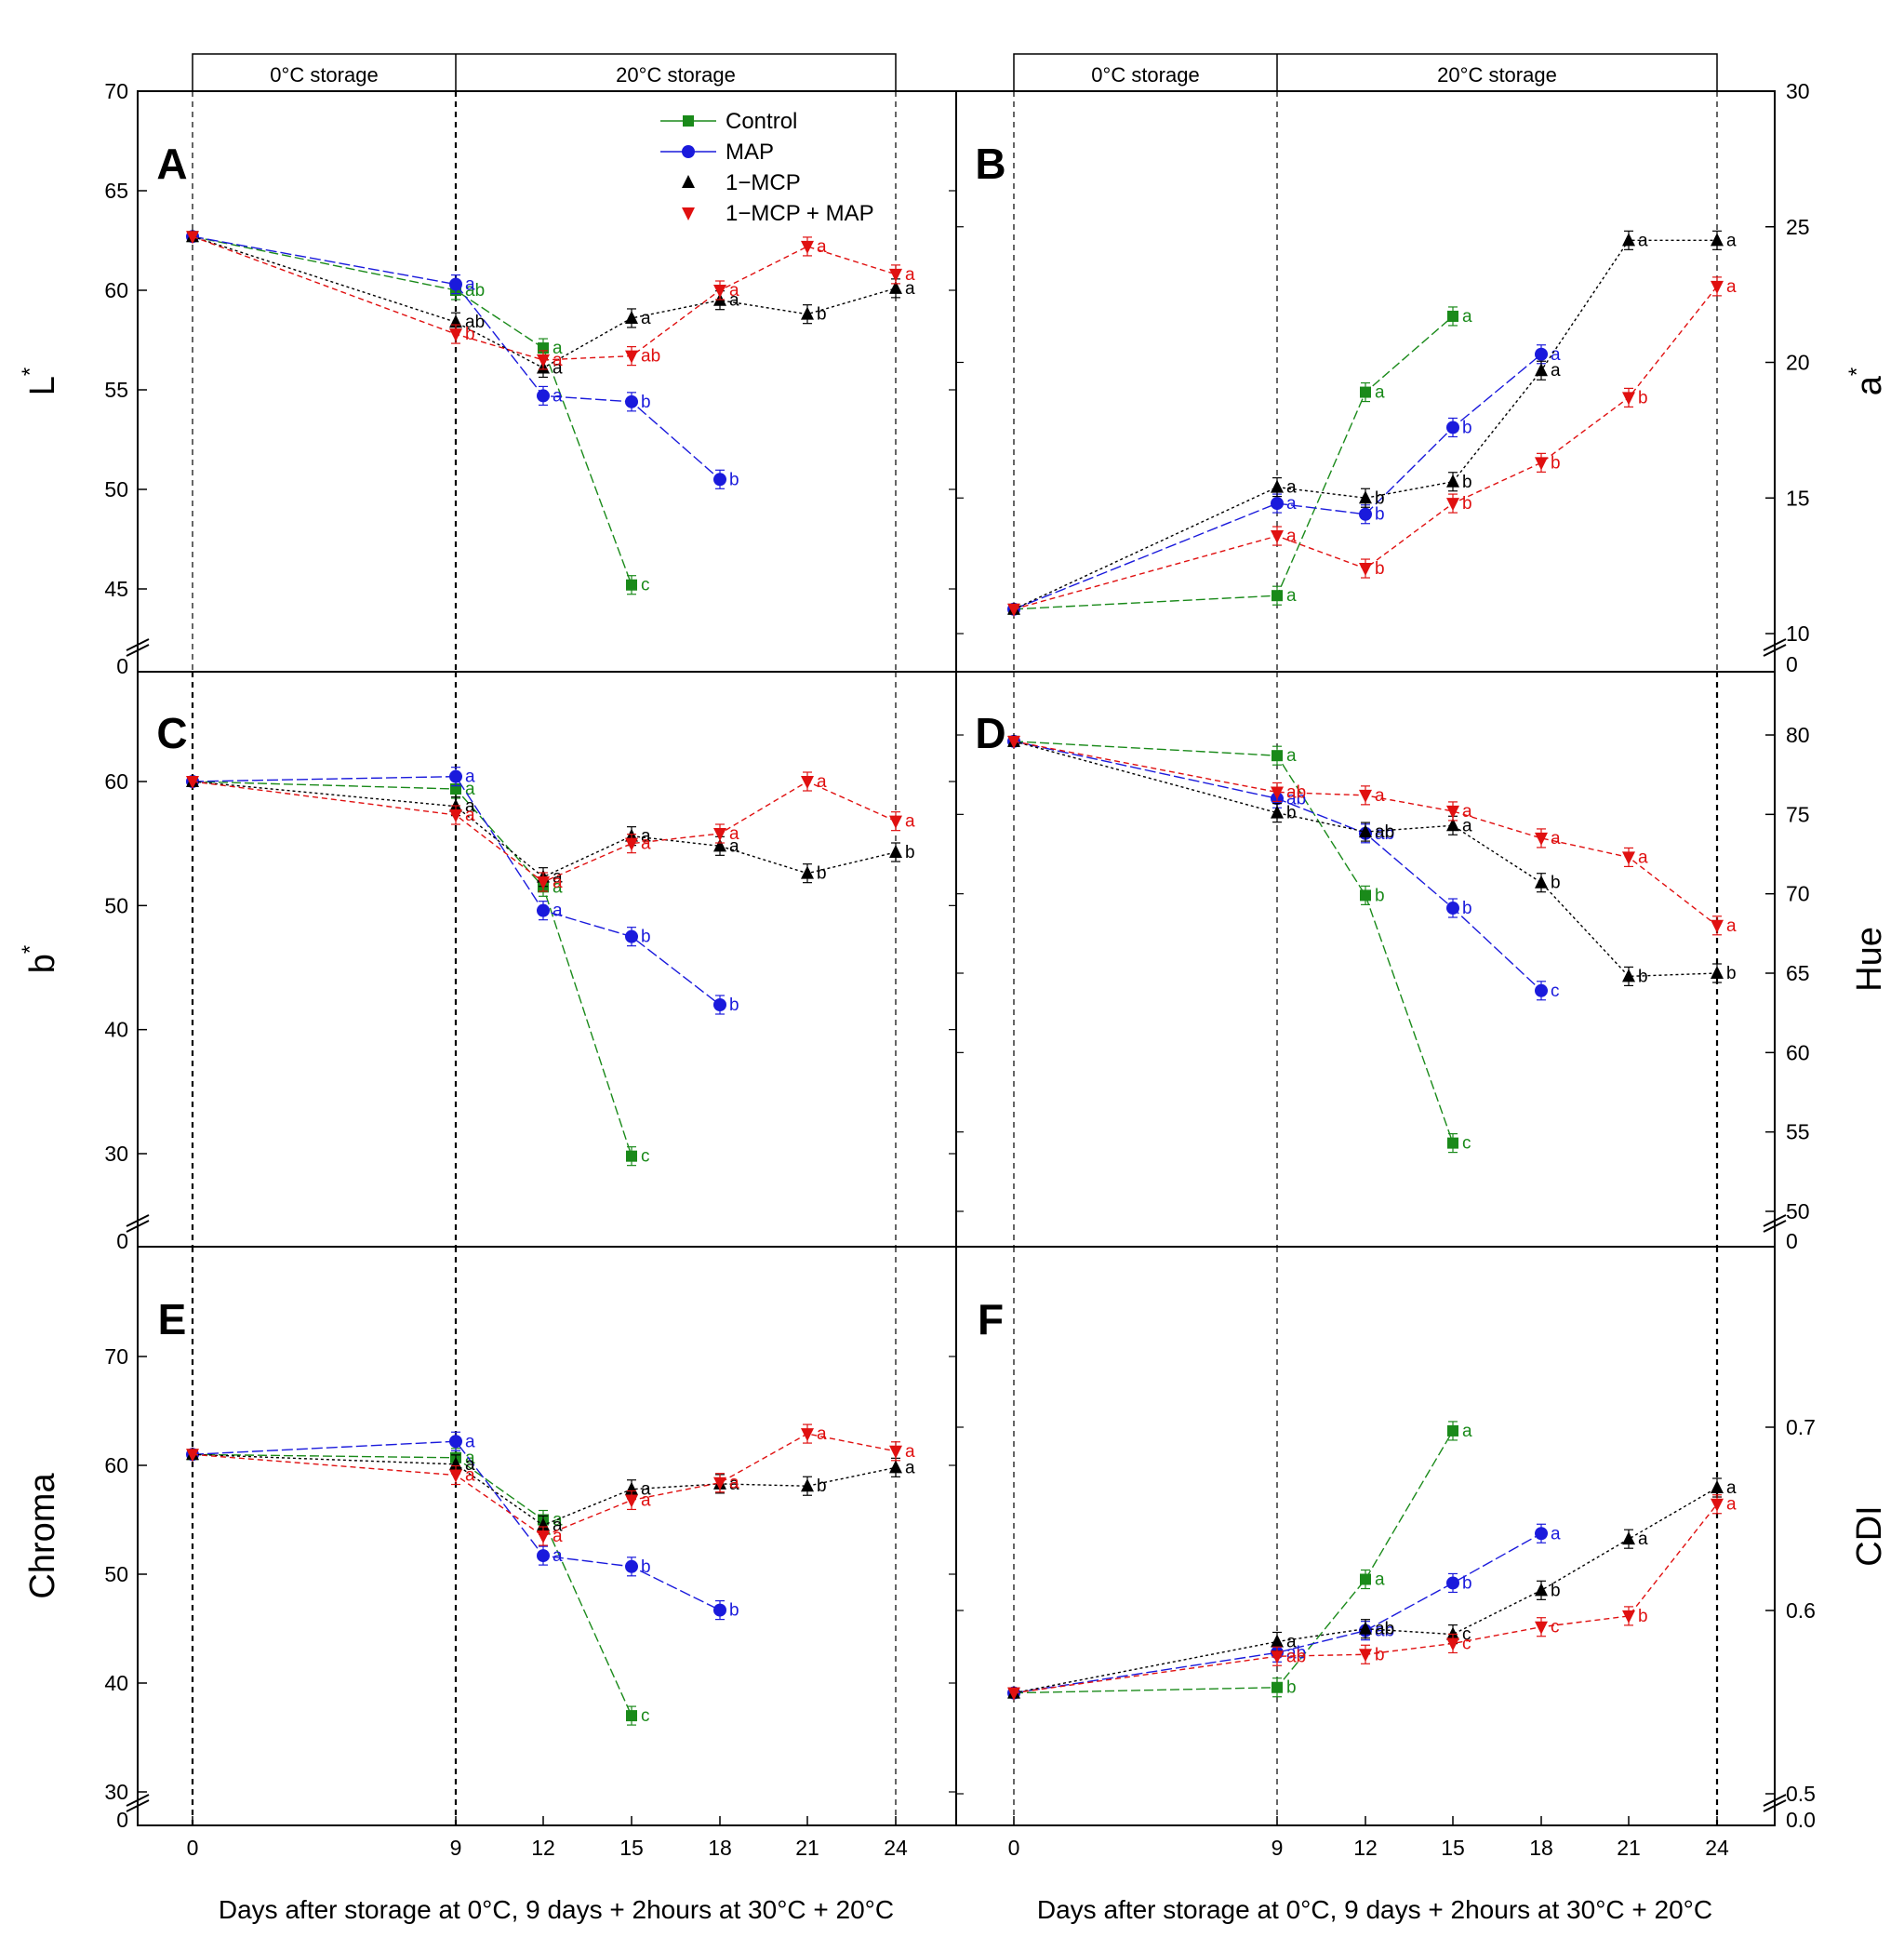  What do you see at coordinates (1798, 973) in the screenshot?
I see `y-tick-label: 65` at bounding box center [1798, 973].